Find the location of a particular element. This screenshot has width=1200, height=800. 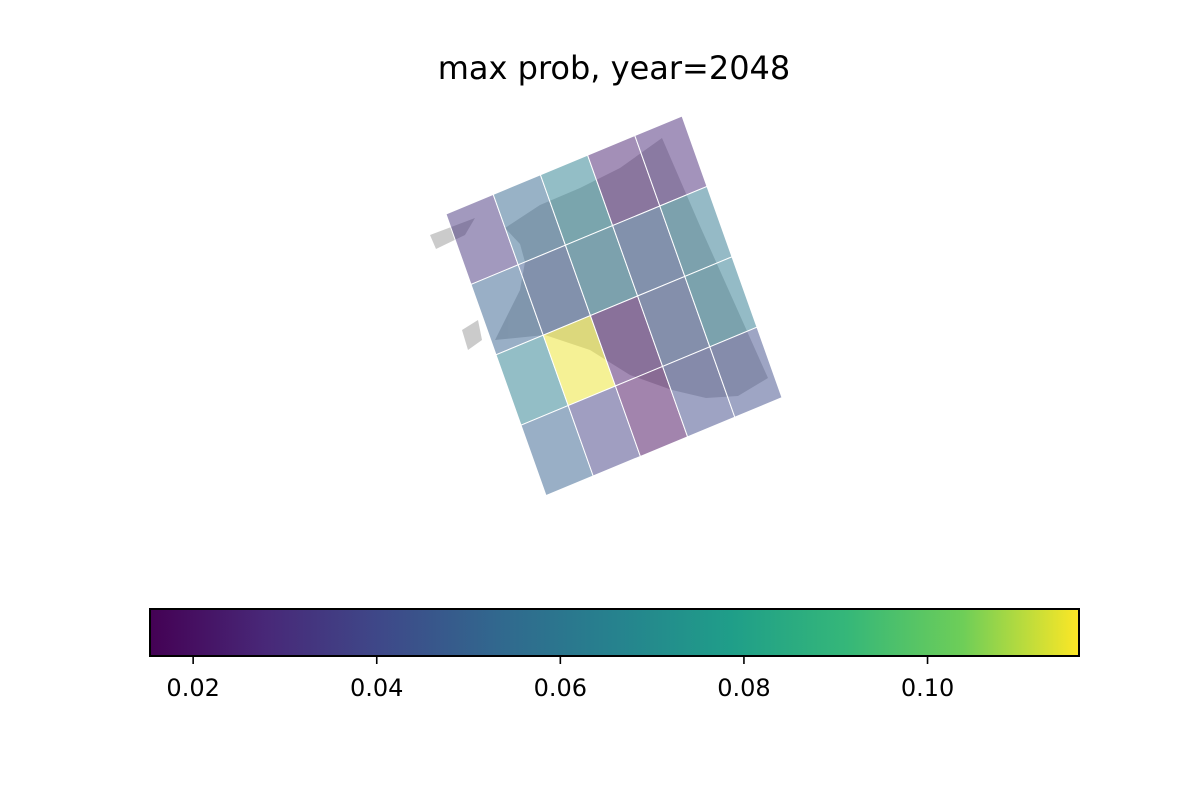

colorbar-gradient is located at coordinates (614, 632).